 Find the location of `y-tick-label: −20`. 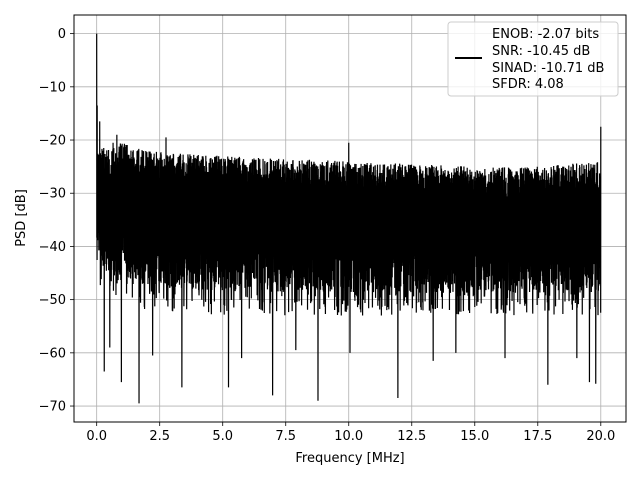

y-tick-label: −20 is located at coordinates (52, 141).